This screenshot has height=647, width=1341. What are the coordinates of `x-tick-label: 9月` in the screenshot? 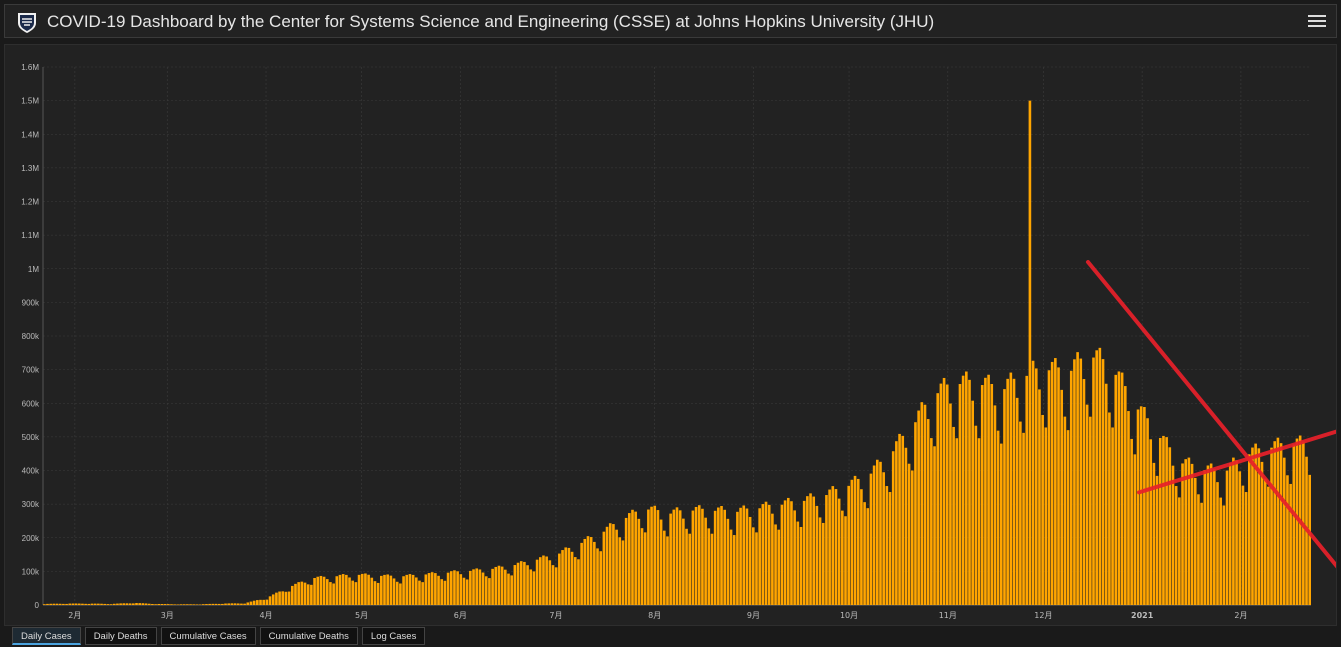 It's located at (753, 615).